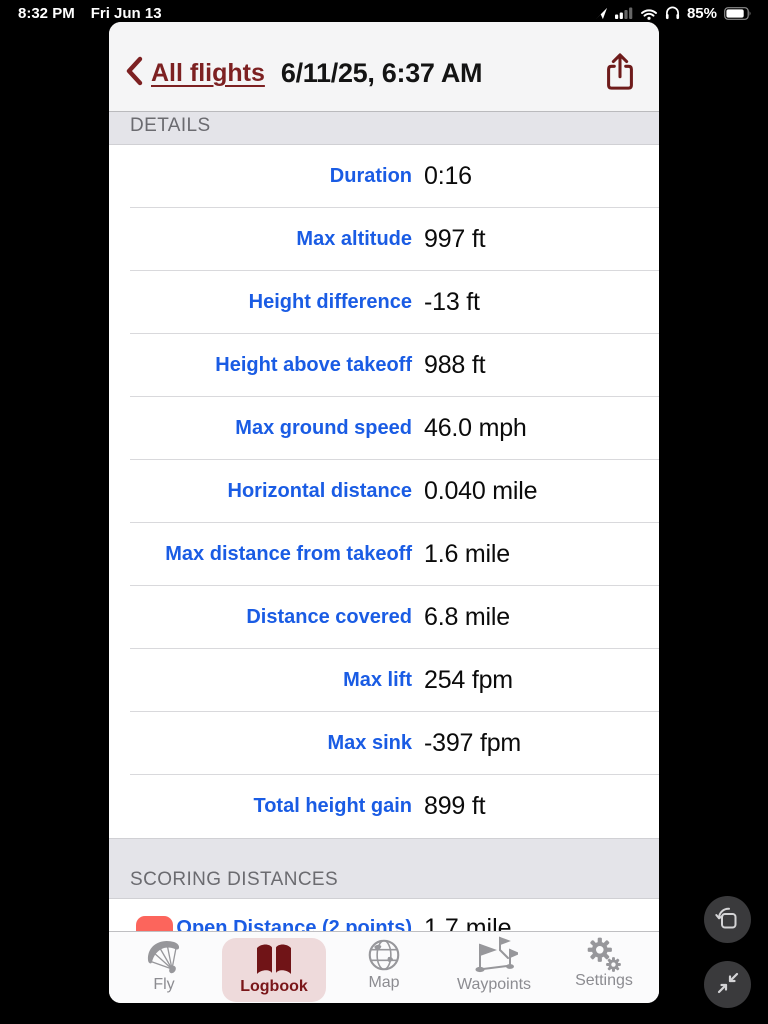 This screenshot has width=768, height=1024. What do you see at coordinates (701, 13) in the screenshot?
I see `battery-percent: 85%` at bounding box center [701, 13].